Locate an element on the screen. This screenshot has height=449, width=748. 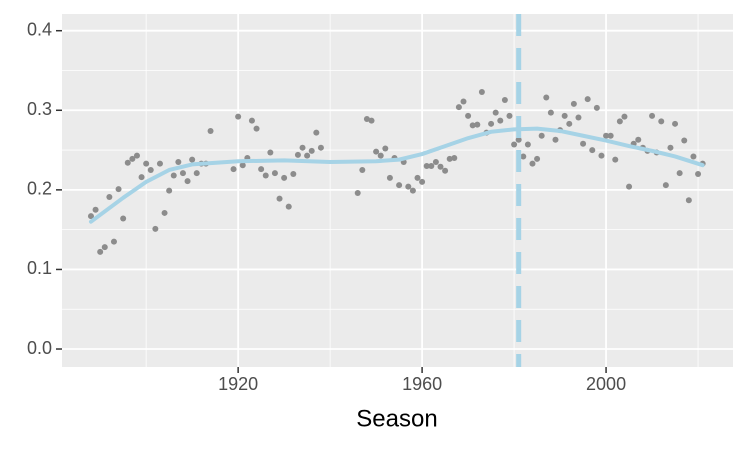
x-tick-label: 1960 is located at coordinates (422, 384).